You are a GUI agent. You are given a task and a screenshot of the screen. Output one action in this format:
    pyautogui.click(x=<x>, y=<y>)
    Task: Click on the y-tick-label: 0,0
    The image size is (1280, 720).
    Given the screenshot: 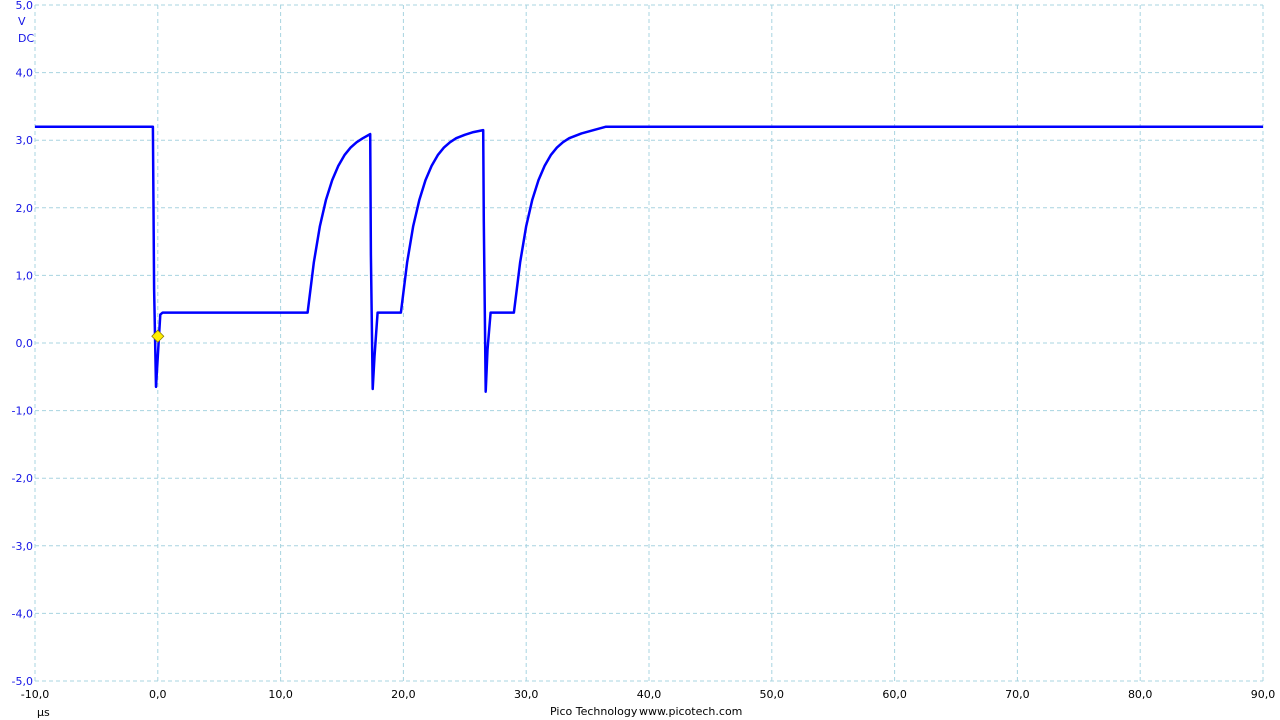 What is the action you would take?
    pyautogui.click(x=25, y=343)
    